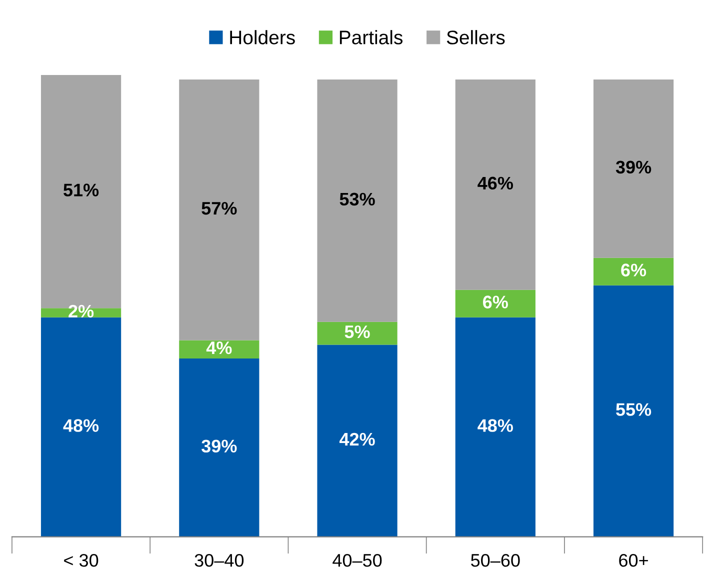 This screenshot has height=581, width=704. I want to click on x-tick-label: 30–40, so click(219, 560).